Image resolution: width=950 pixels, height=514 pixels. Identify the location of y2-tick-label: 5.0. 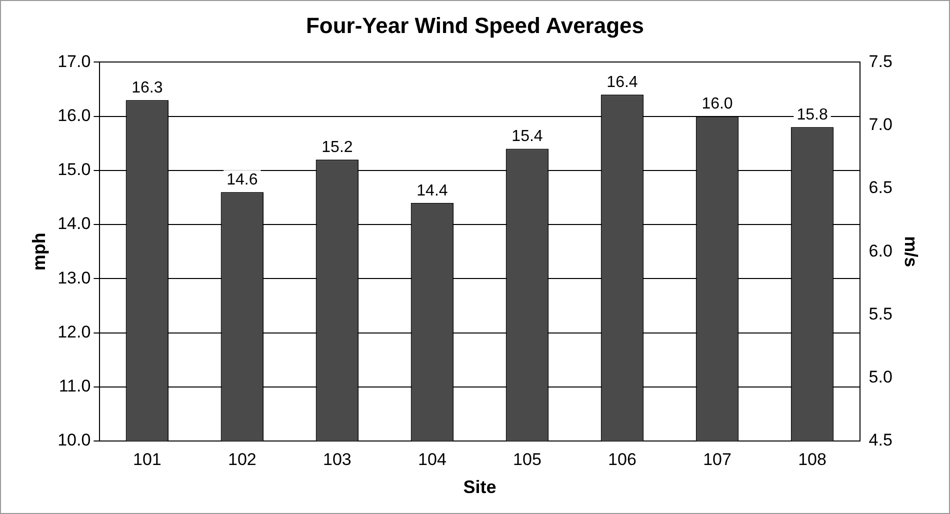
(880, 377).